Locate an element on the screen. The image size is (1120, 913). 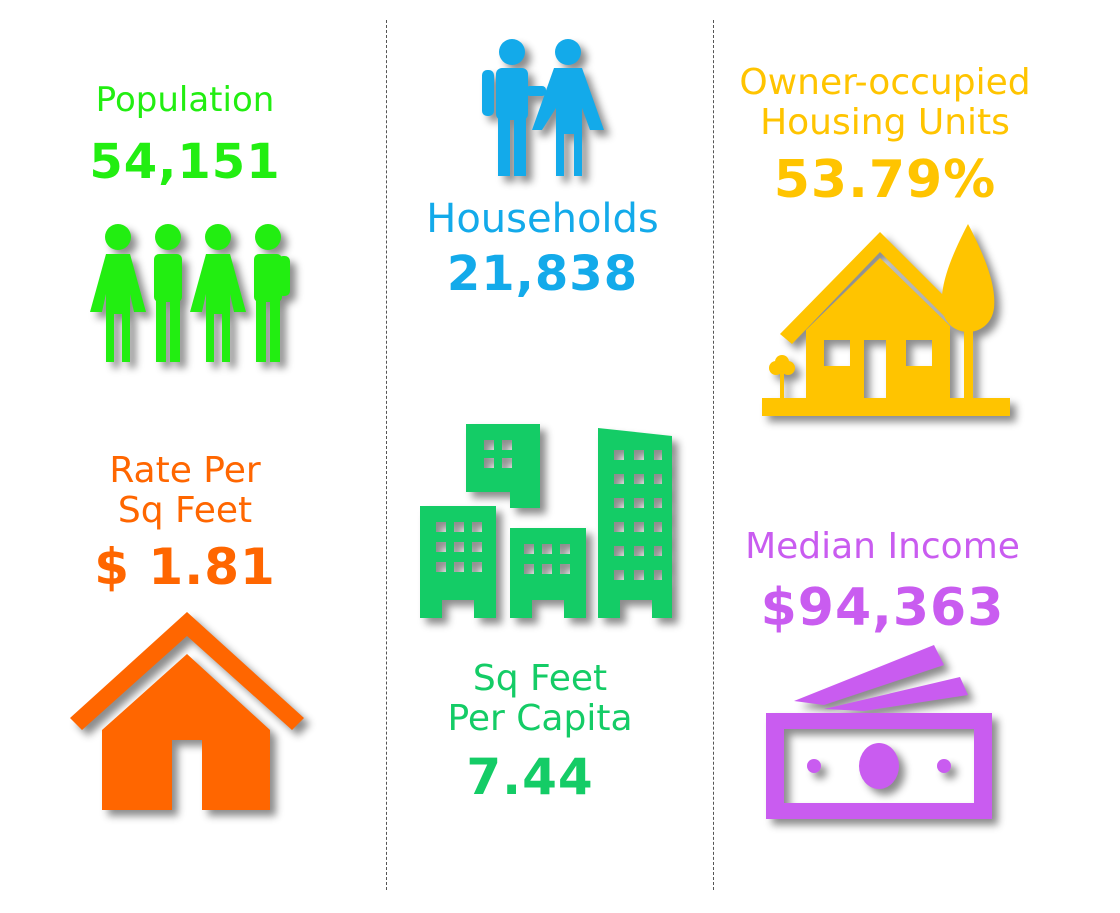
median-income-label: Median Income is located at coordinates (882, 546).